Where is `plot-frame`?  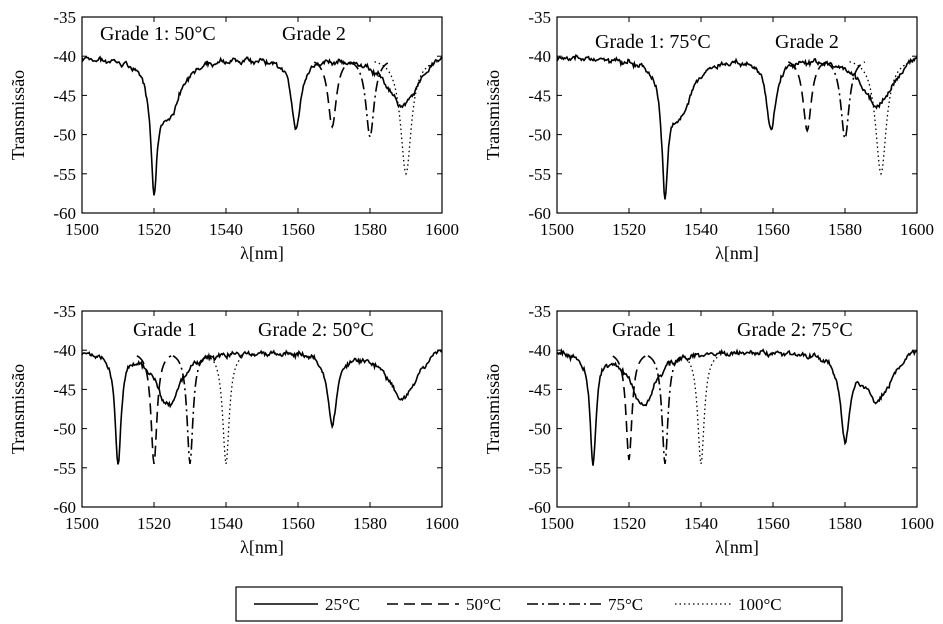
plot-frame is located at coordinates (262, 115).